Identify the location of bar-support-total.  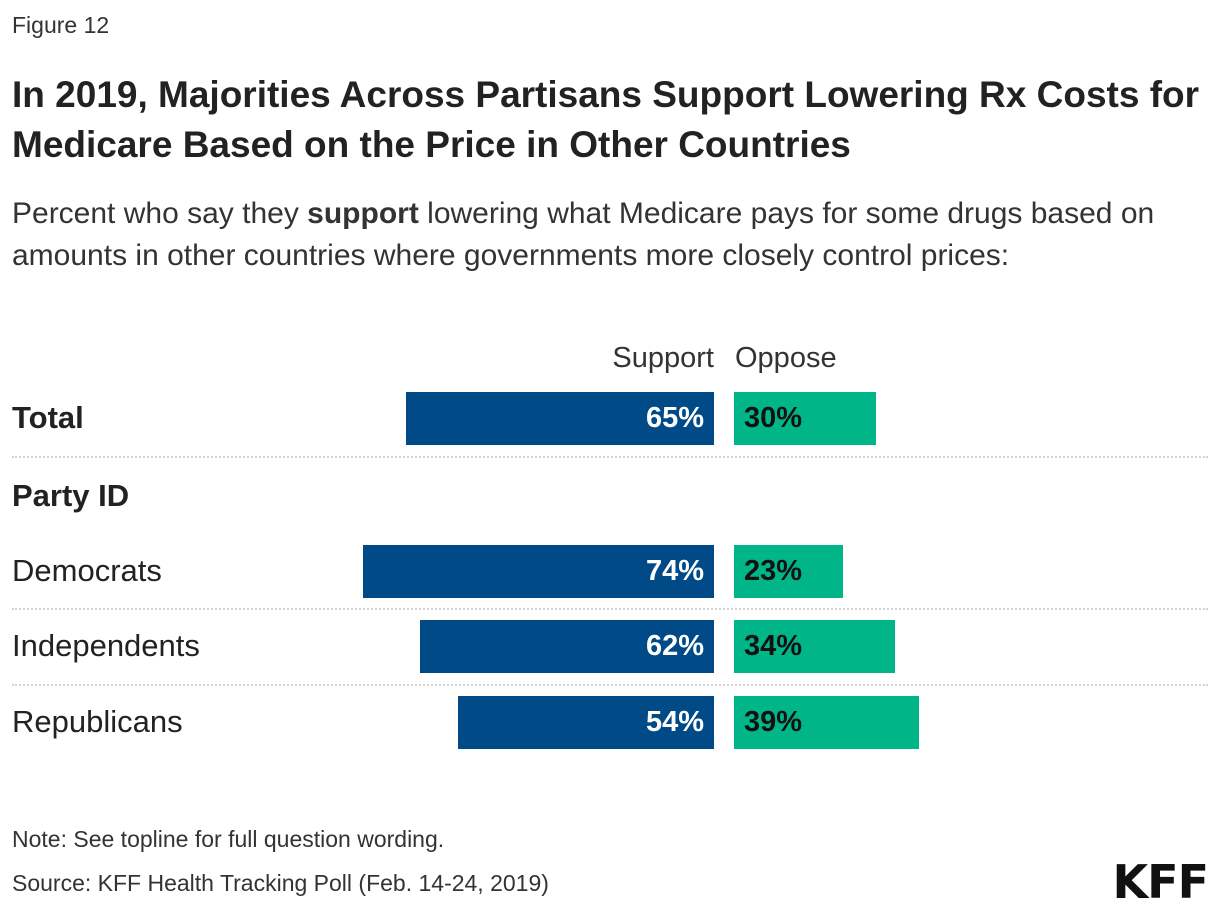
(559, 418).